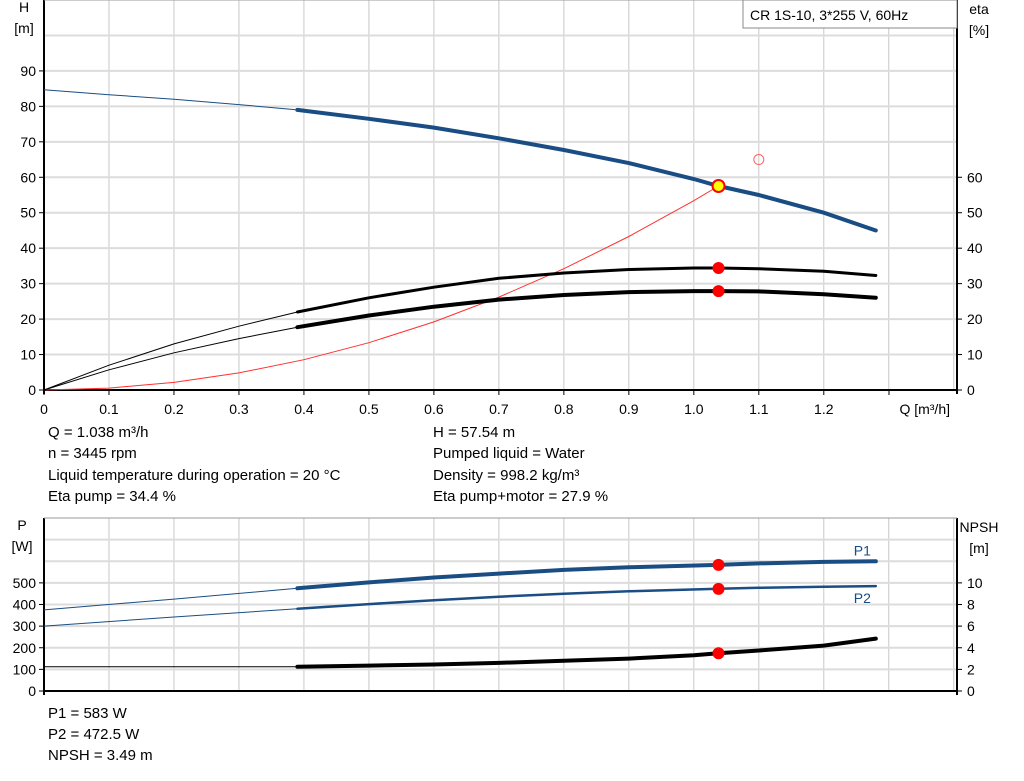 The width and height of the screenshot is (1024, 781). Describe the element at coordinates (978, 548) in the screenshot. I see `y2-axis-unit: [m]` at that location.